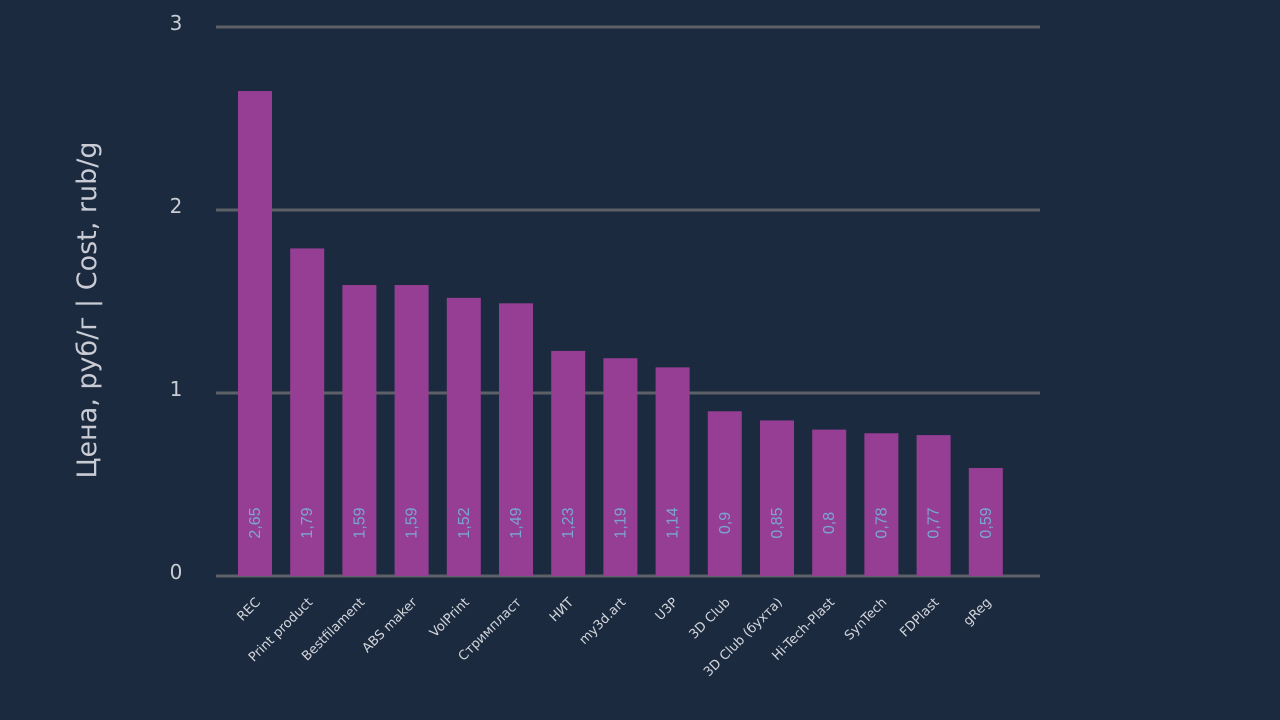 This screenshot has width=1280, height=720. What do you see at coordinates (255, 522) in the screenshot?
I see `value-label: 2,65` at bounding box center [255, 522].